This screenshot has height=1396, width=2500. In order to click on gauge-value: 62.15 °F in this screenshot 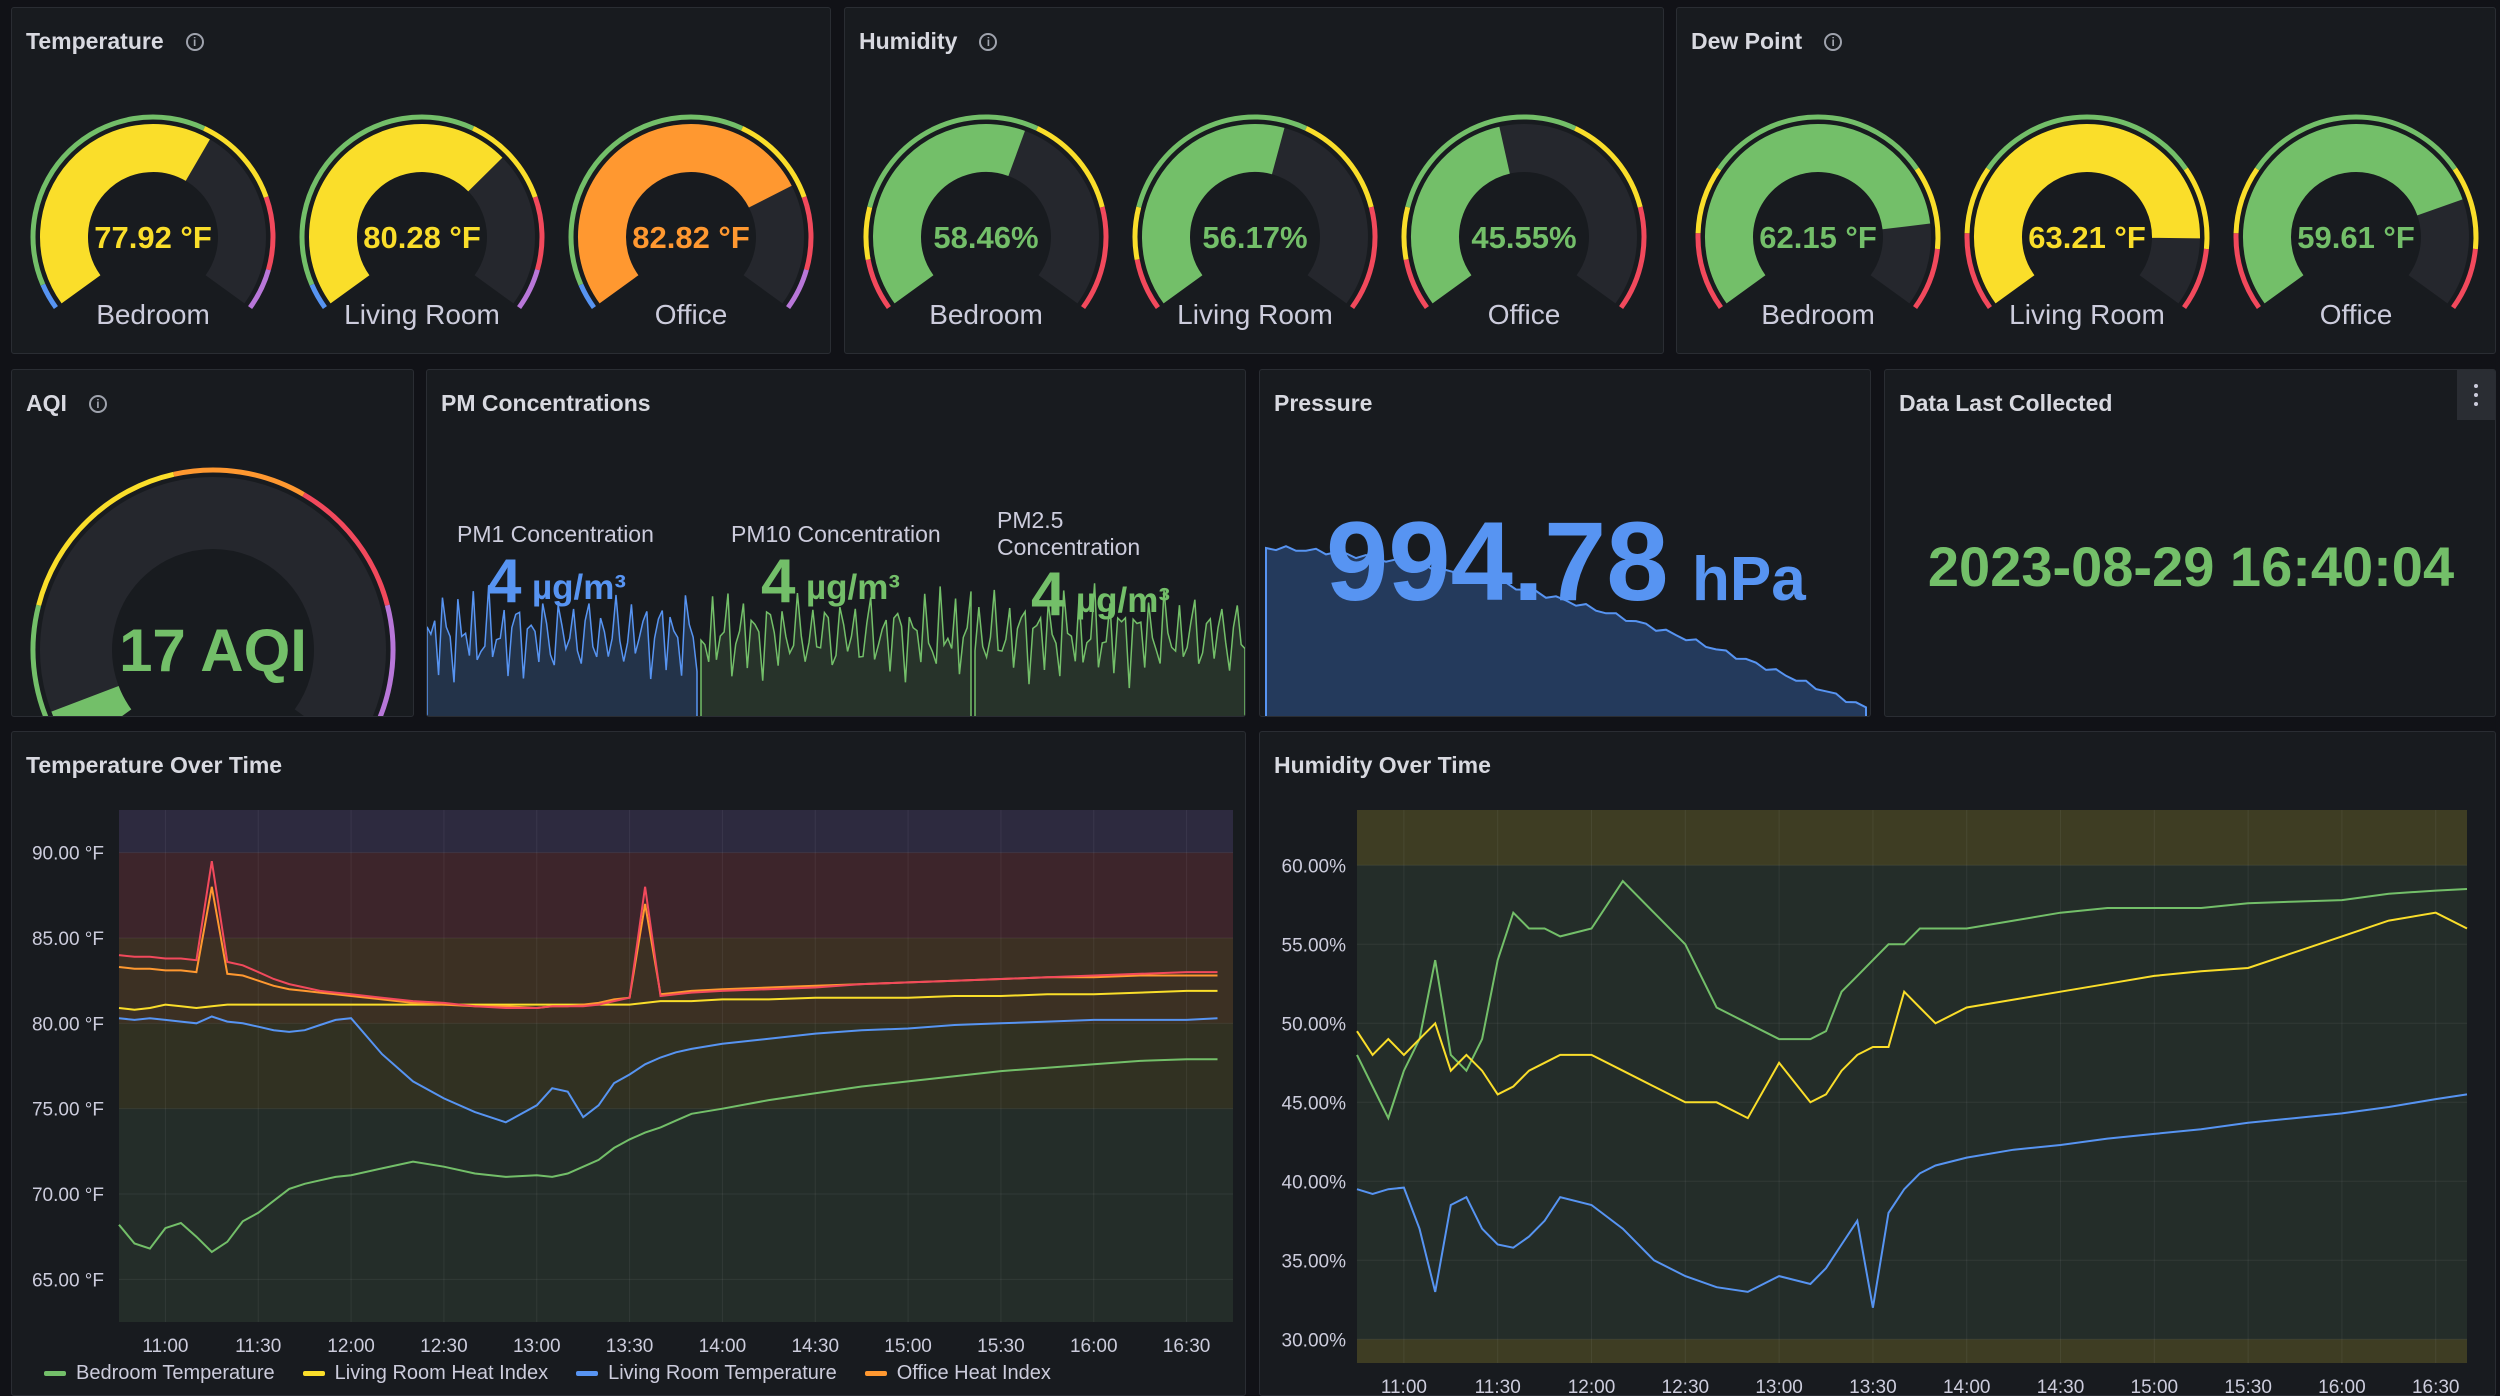, I will do `click(1818, 237)`.